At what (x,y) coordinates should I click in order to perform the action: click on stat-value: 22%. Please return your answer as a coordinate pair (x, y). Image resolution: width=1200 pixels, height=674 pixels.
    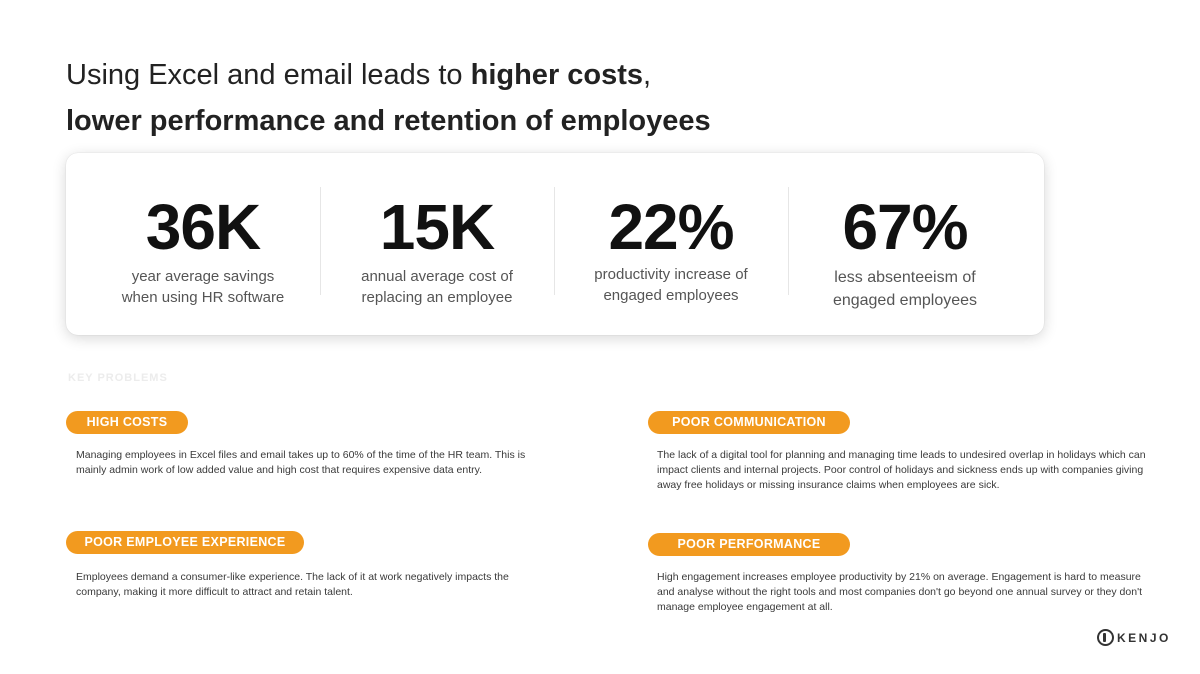
    Looking at the image, I should click on (671, 227).